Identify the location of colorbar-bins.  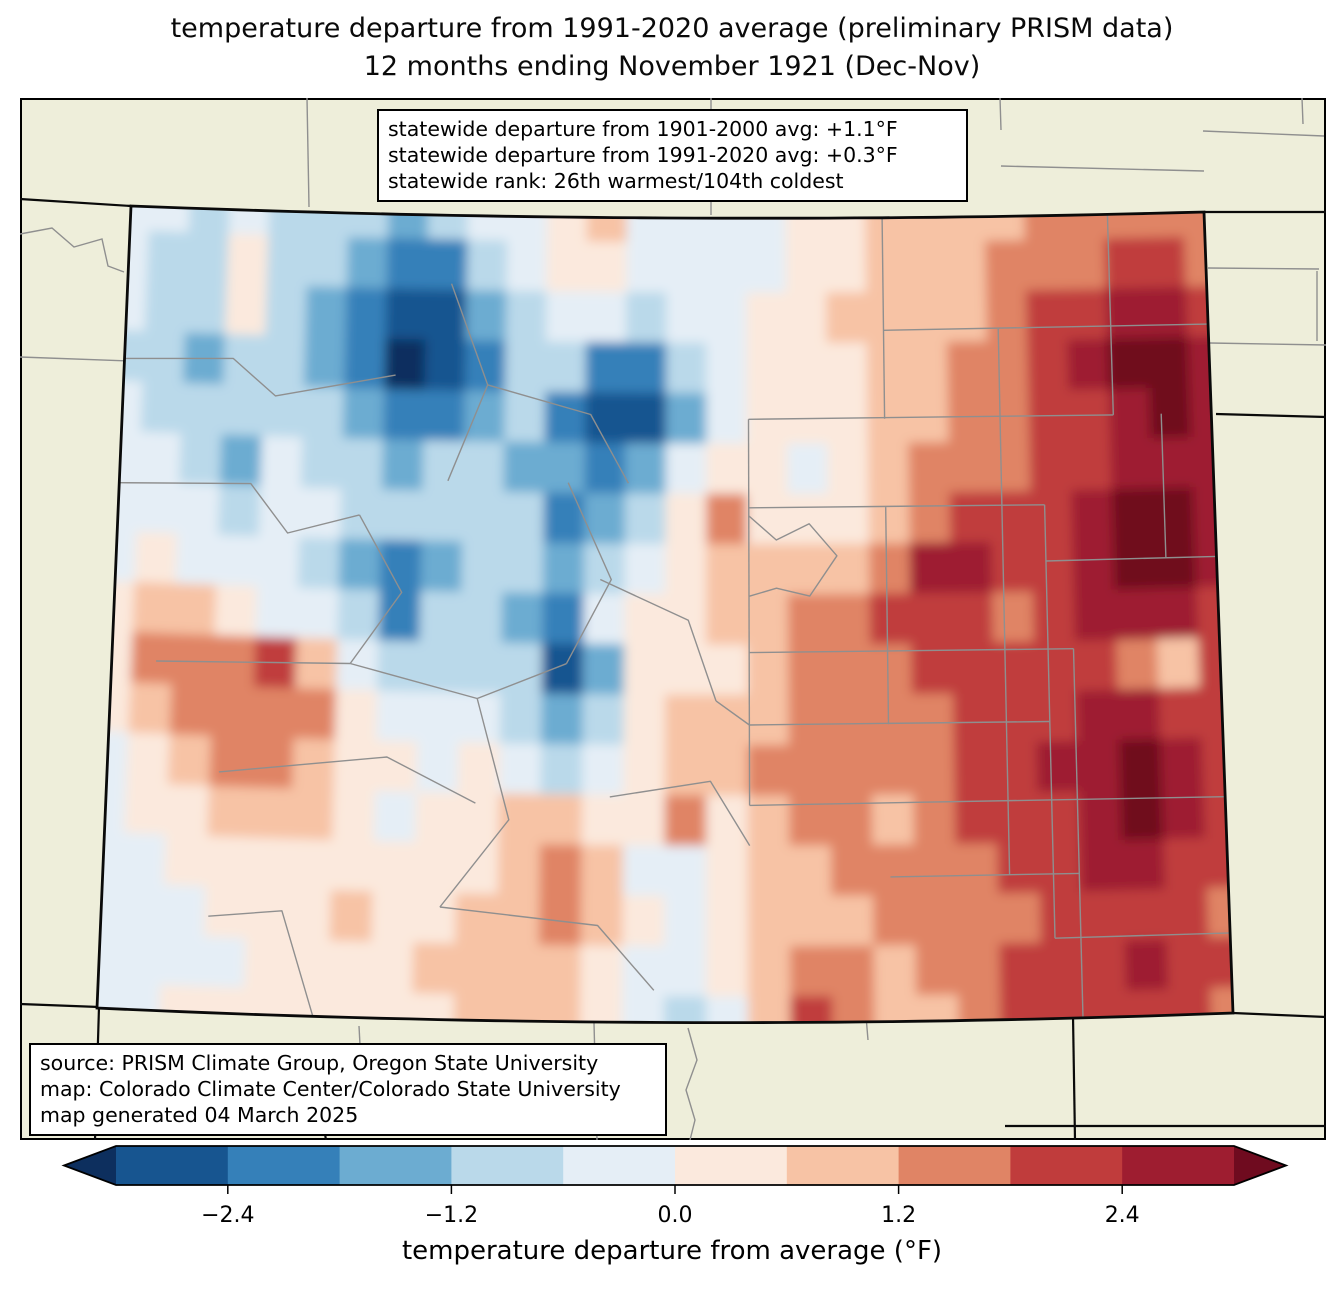
(675, 1165).